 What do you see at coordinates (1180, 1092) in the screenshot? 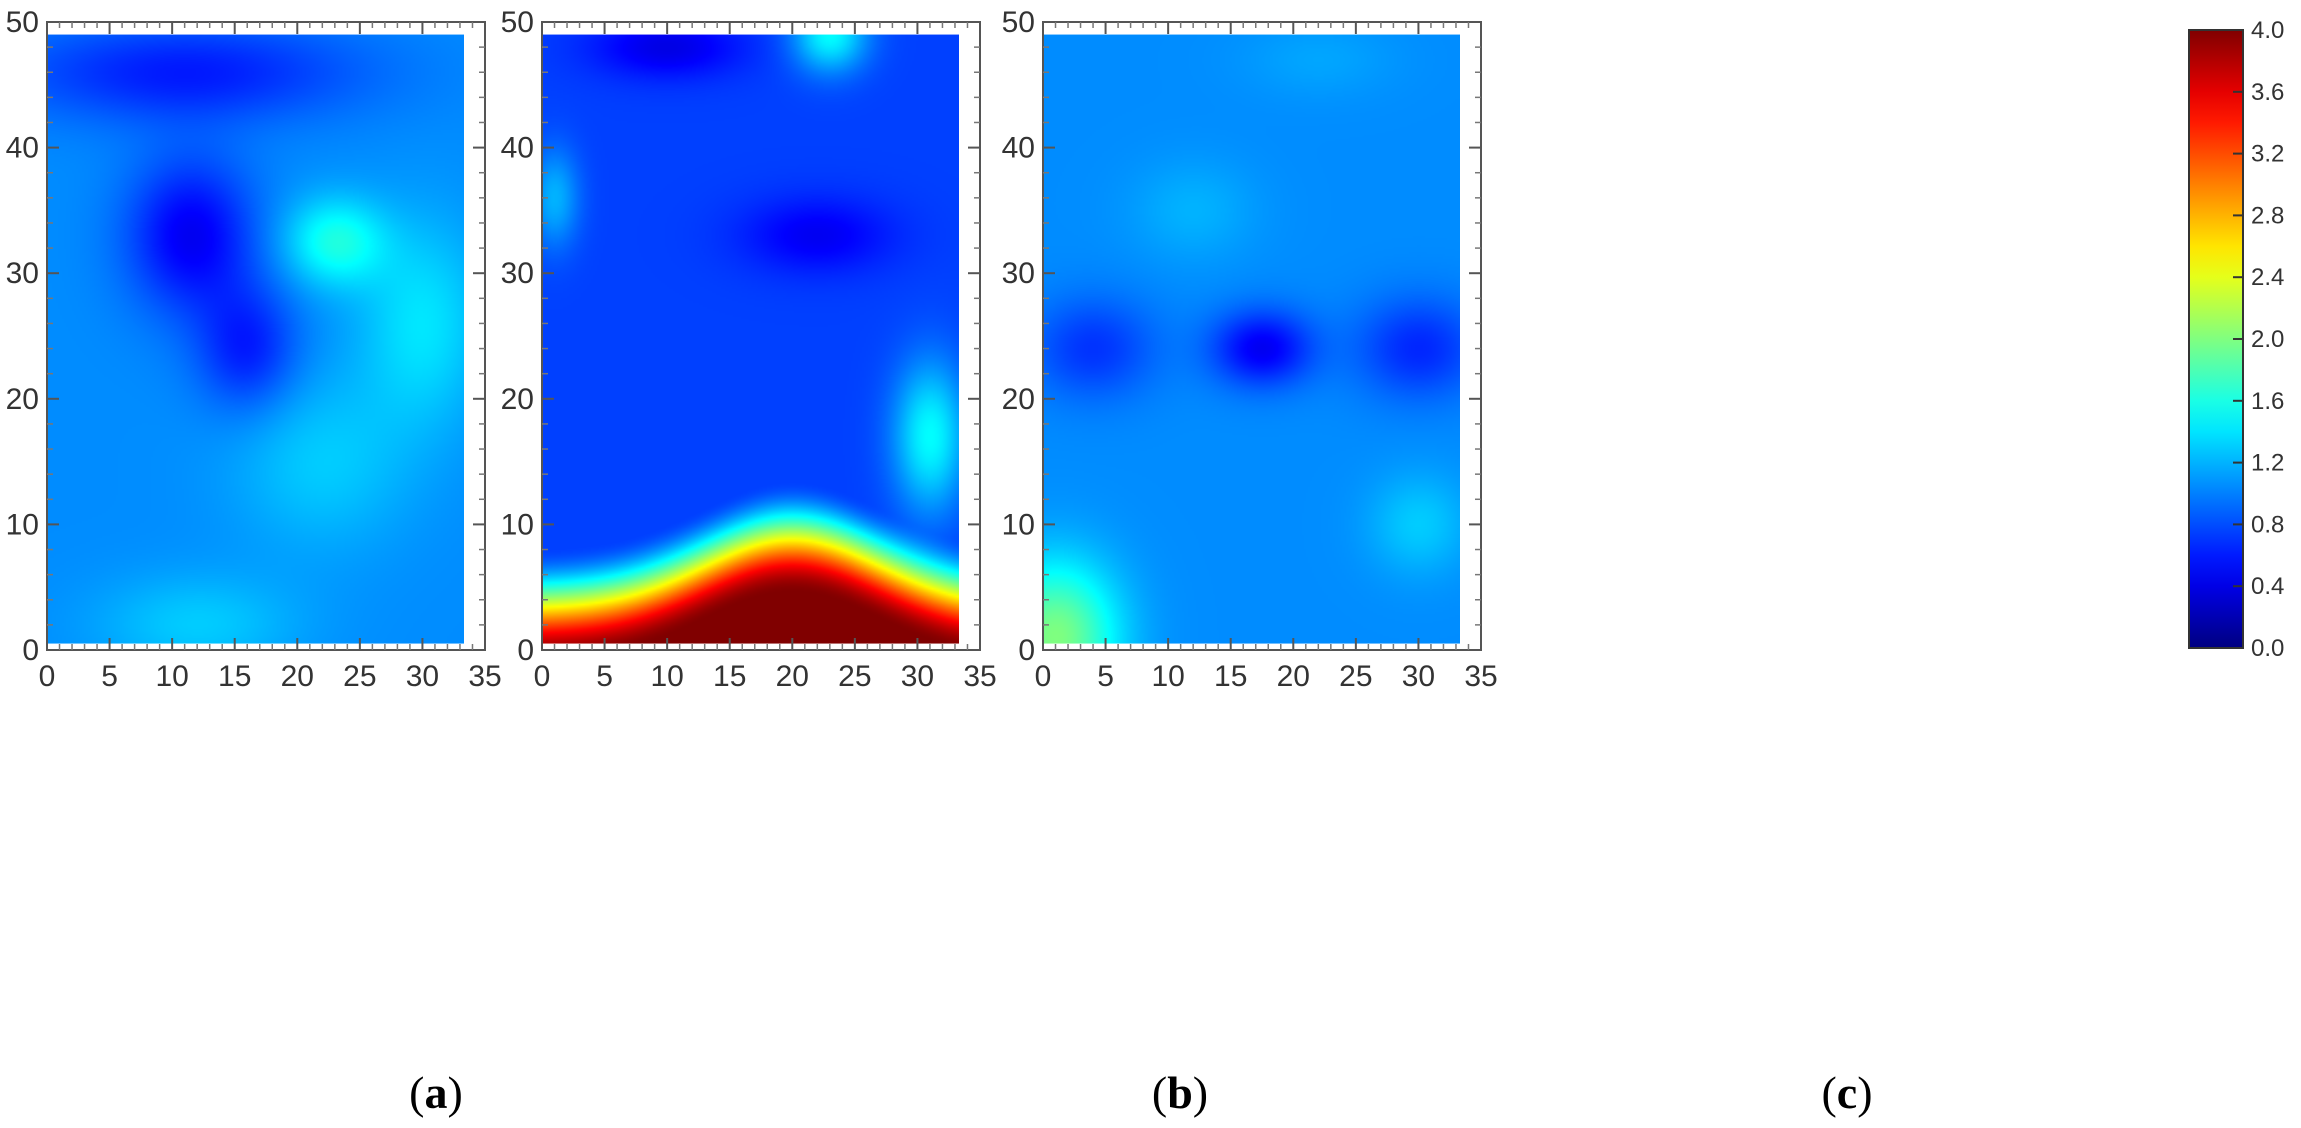
I see `caption-b: (b)` at bounding box center [1180, 1092].